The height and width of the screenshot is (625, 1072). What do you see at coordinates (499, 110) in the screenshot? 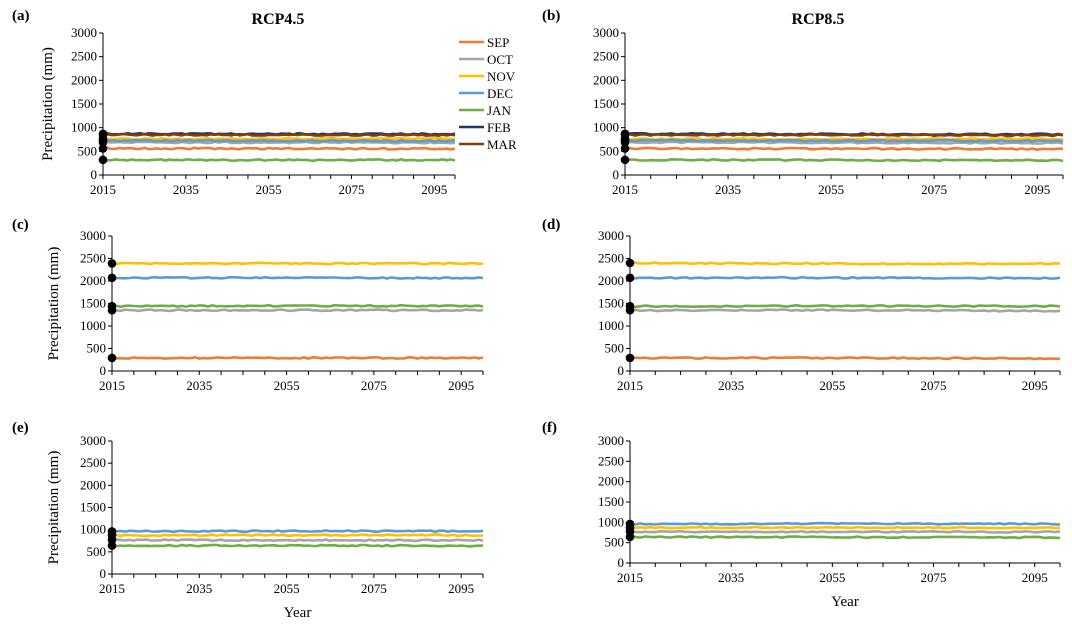
I see `legend-label-jan: JAN` at bounding box center [499, 110].